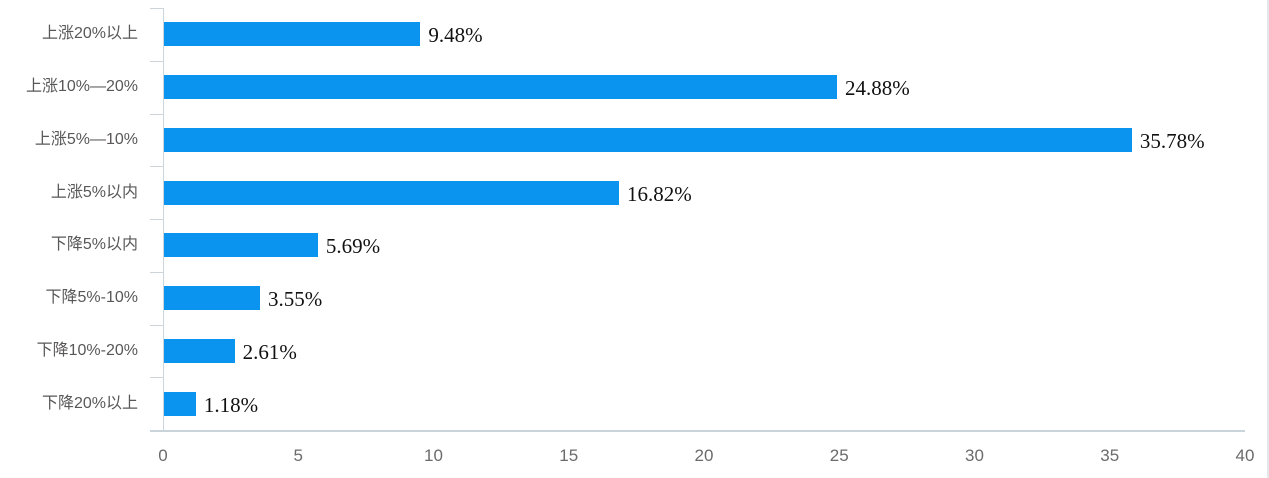 The height and width of the screenshot is (478, 1269). What do you see at coordinates (163, 219) in the screenshot?
I see `y-axis-line` at bounding box center [163, 219].